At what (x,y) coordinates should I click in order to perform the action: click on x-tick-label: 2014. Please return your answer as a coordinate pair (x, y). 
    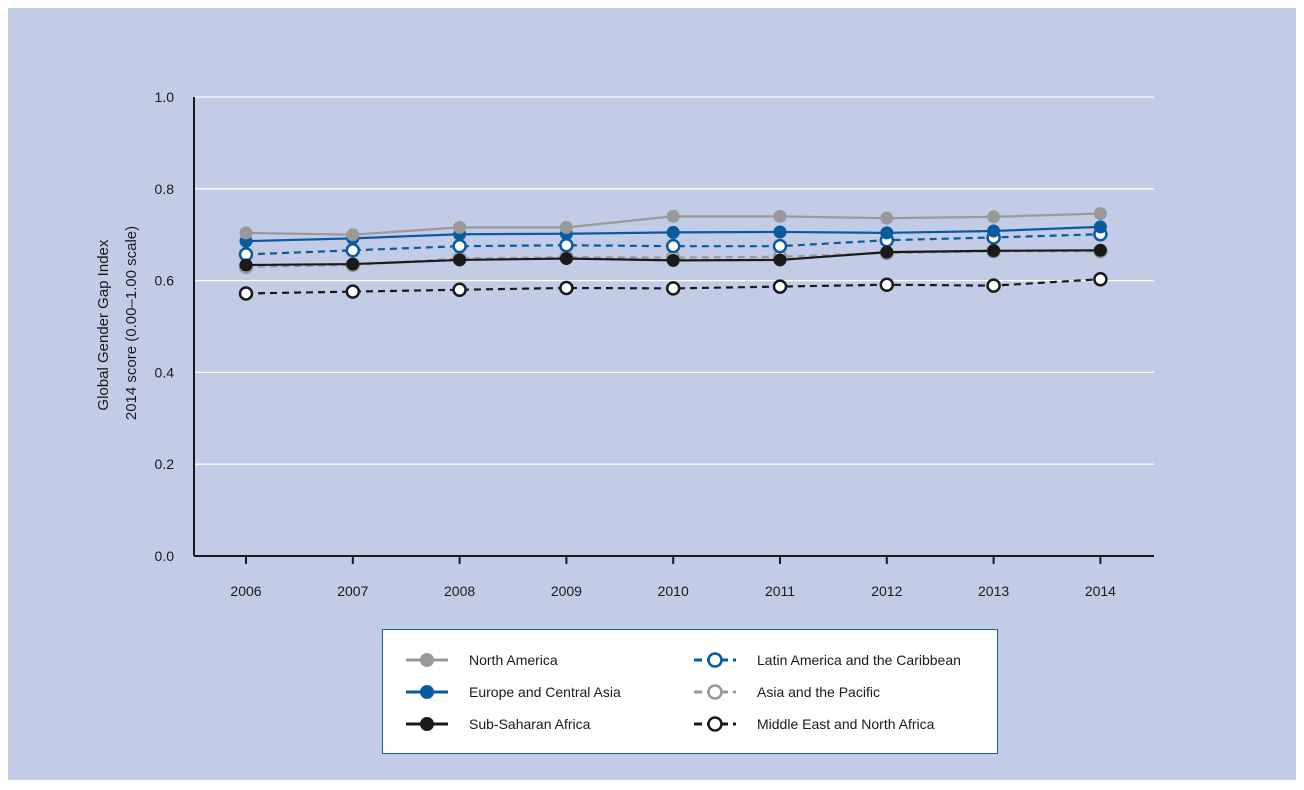
    Looking at the image, I should click on (1100, 591).